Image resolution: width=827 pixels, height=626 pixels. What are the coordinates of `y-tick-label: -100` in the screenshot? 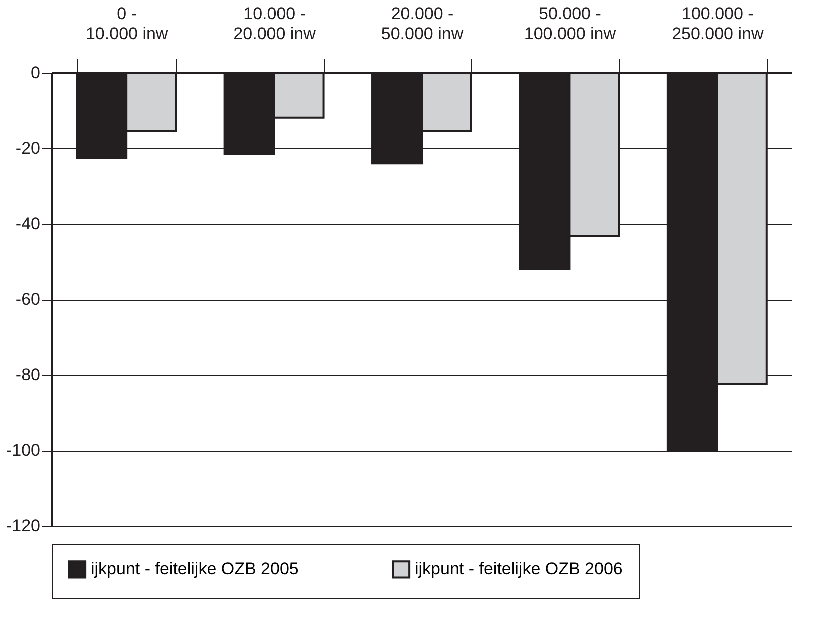 It's located at (23, 450).